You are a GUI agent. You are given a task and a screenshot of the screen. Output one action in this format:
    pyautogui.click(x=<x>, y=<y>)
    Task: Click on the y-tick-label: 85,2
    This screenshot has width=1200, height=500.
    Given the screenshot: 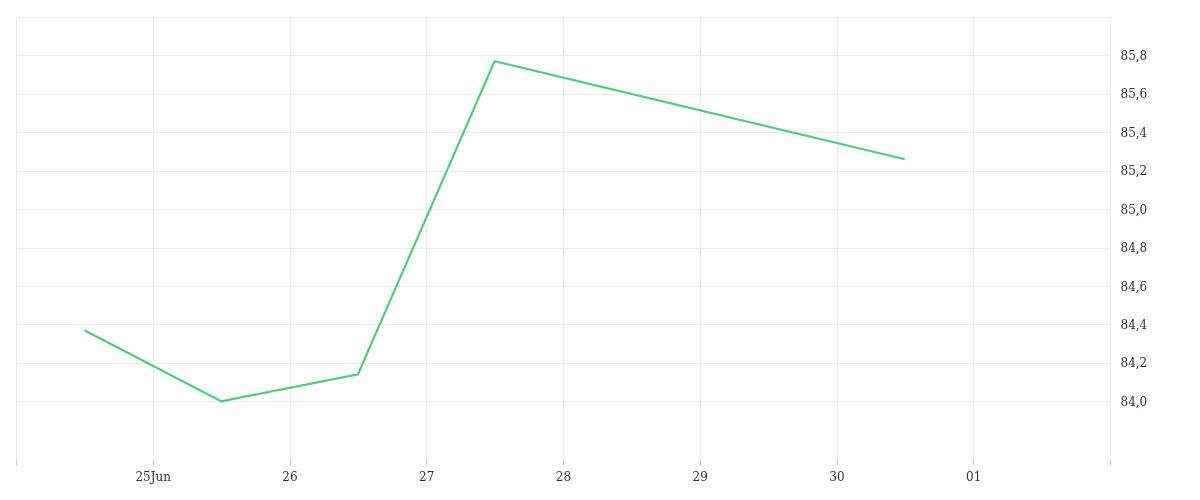 What is the action you would take?
    pyautogui.click(x=1134, y=171)
    